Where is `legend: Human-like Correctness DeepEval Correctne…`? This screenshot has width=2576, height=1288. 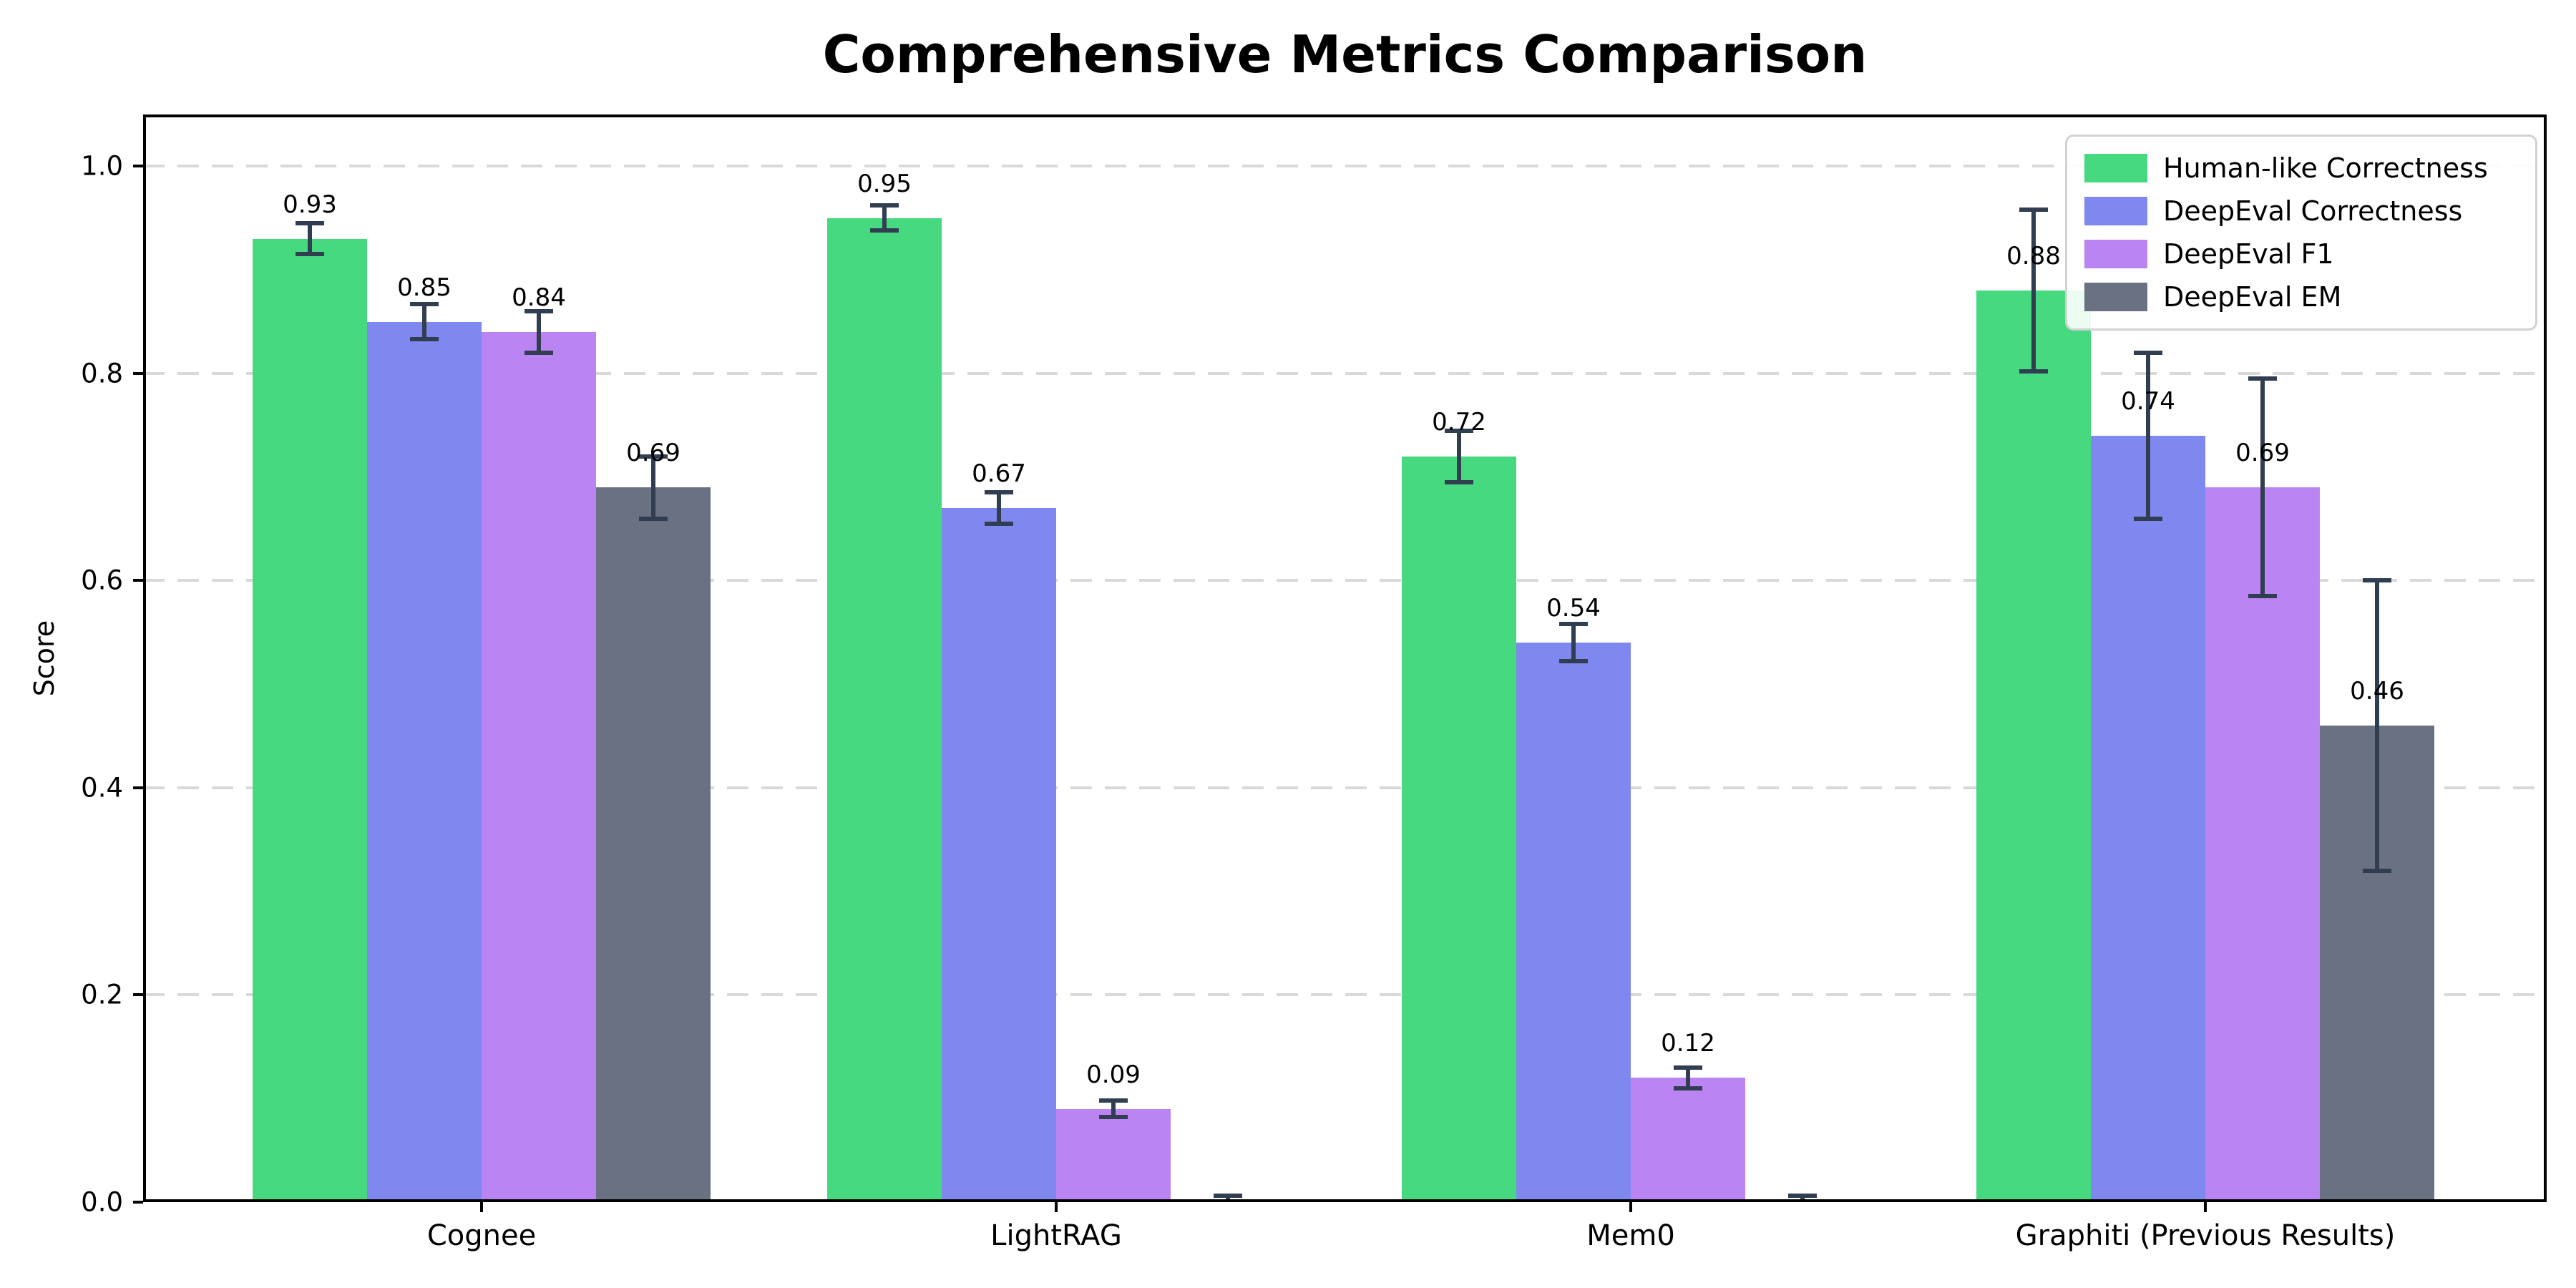
legend: Human-like Correctness DeepEval Correctne… is located at coordinates (2301, 233).